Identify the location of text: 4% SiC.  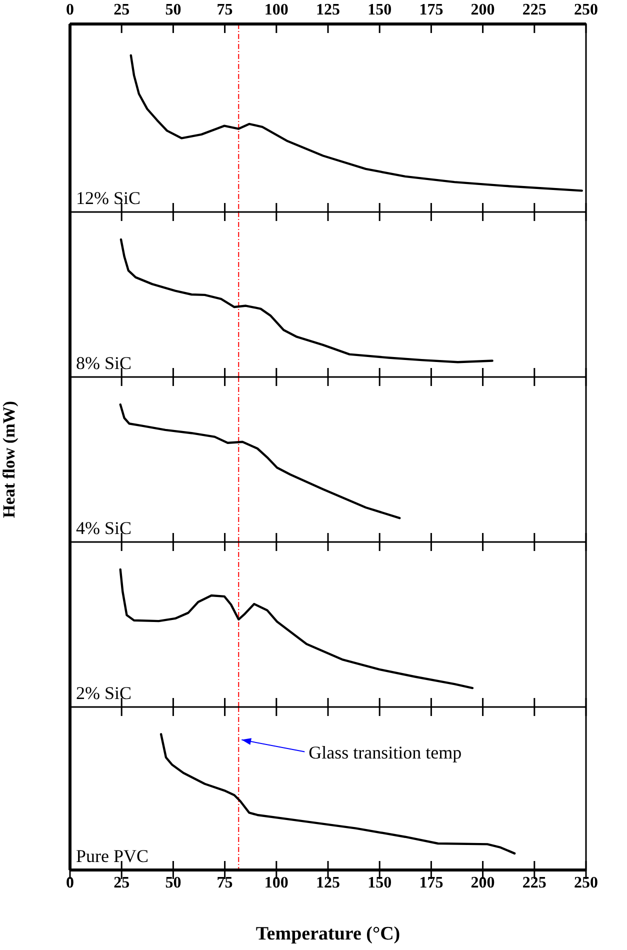
(104, 528).